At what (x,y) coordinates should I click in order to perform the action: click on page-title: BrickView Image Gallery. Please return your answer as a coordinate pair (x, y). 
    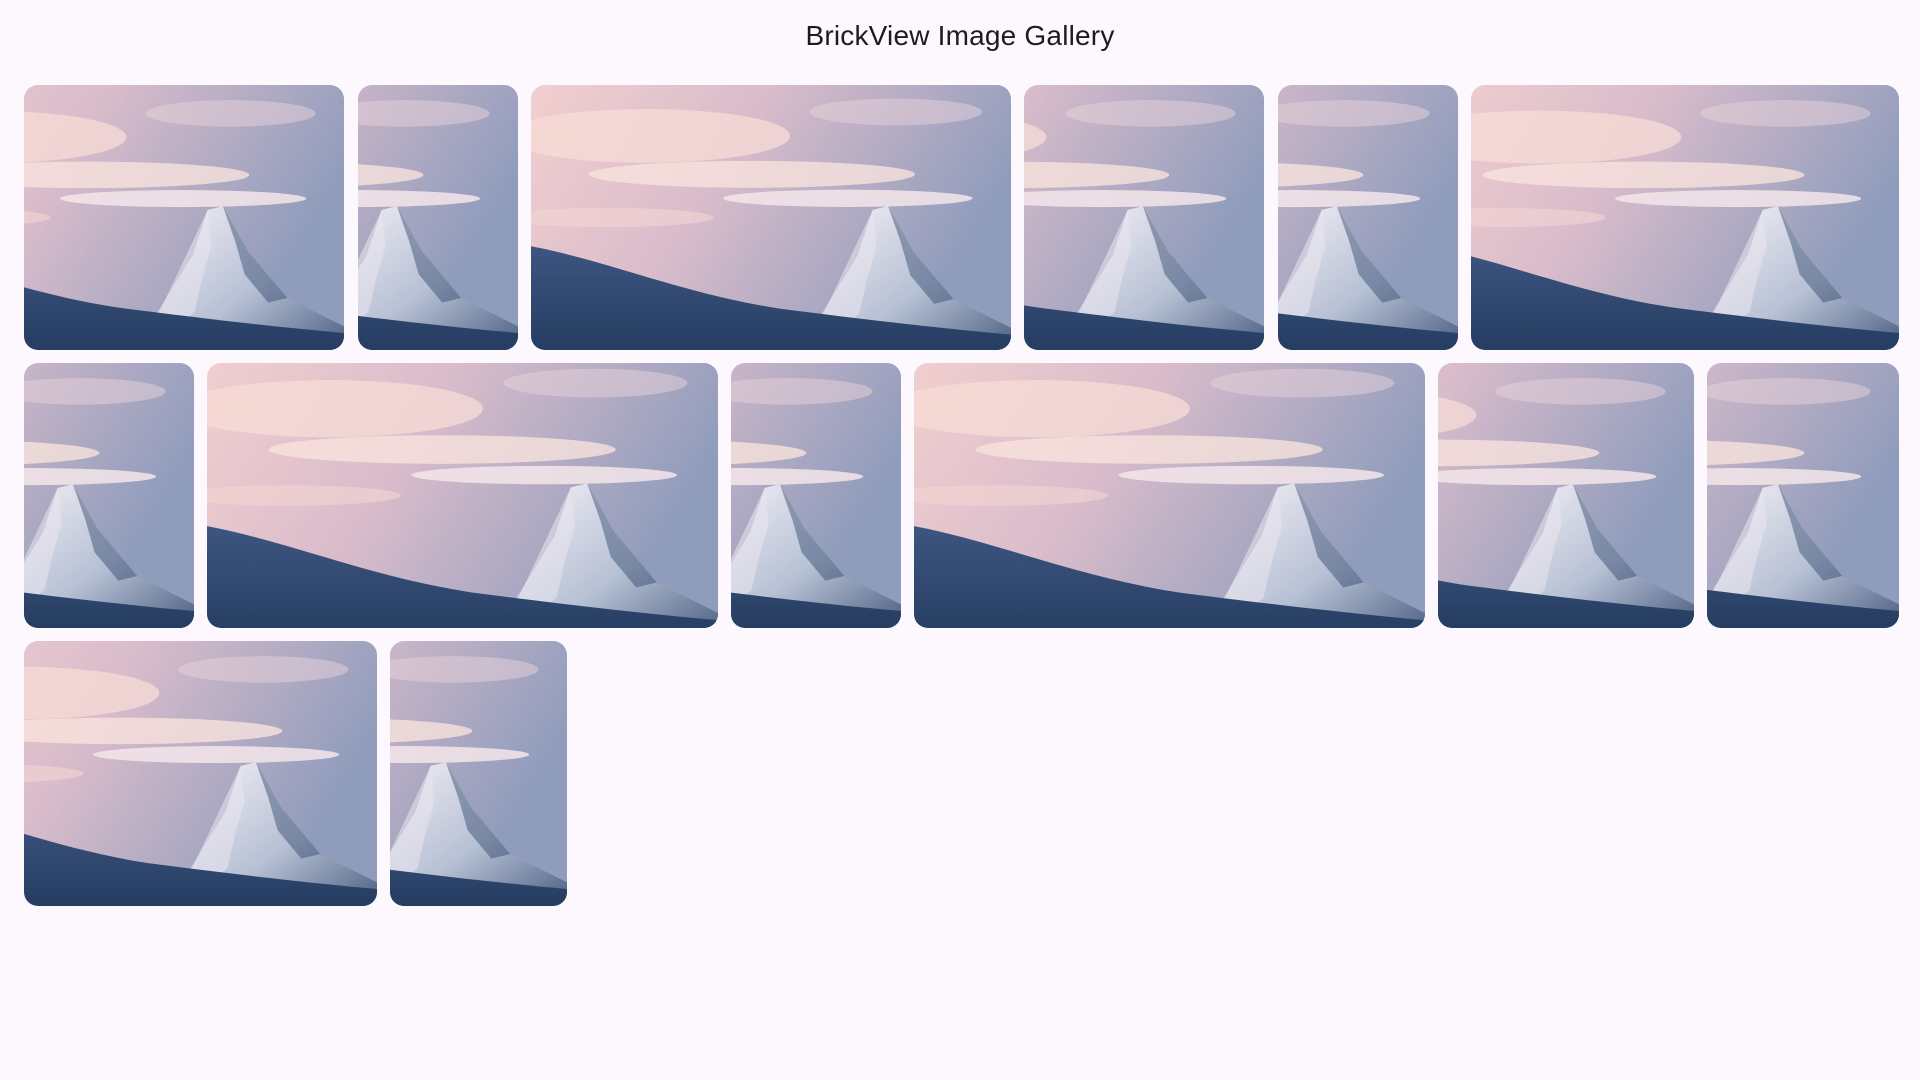
    Looking at the image, I should click on (960, 35).